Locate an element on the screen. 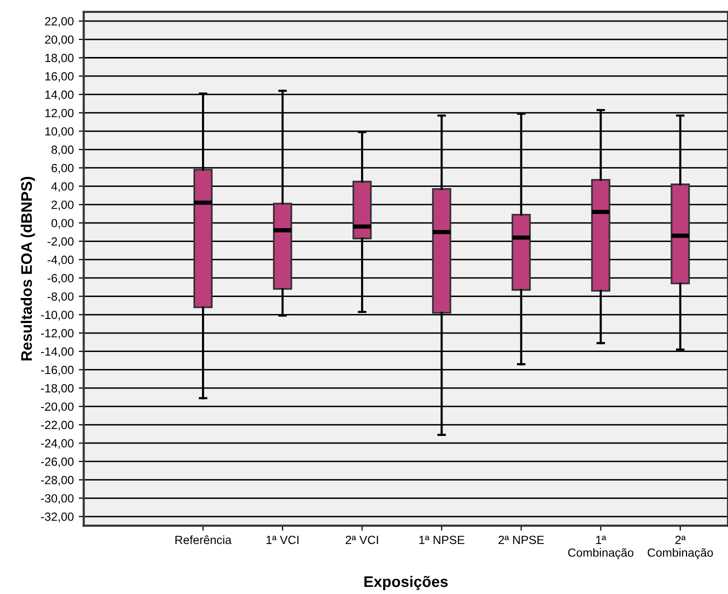 This screenshot has height=594, width=728. y-tick-label: -26,00 is located at coordinates (57, 463).